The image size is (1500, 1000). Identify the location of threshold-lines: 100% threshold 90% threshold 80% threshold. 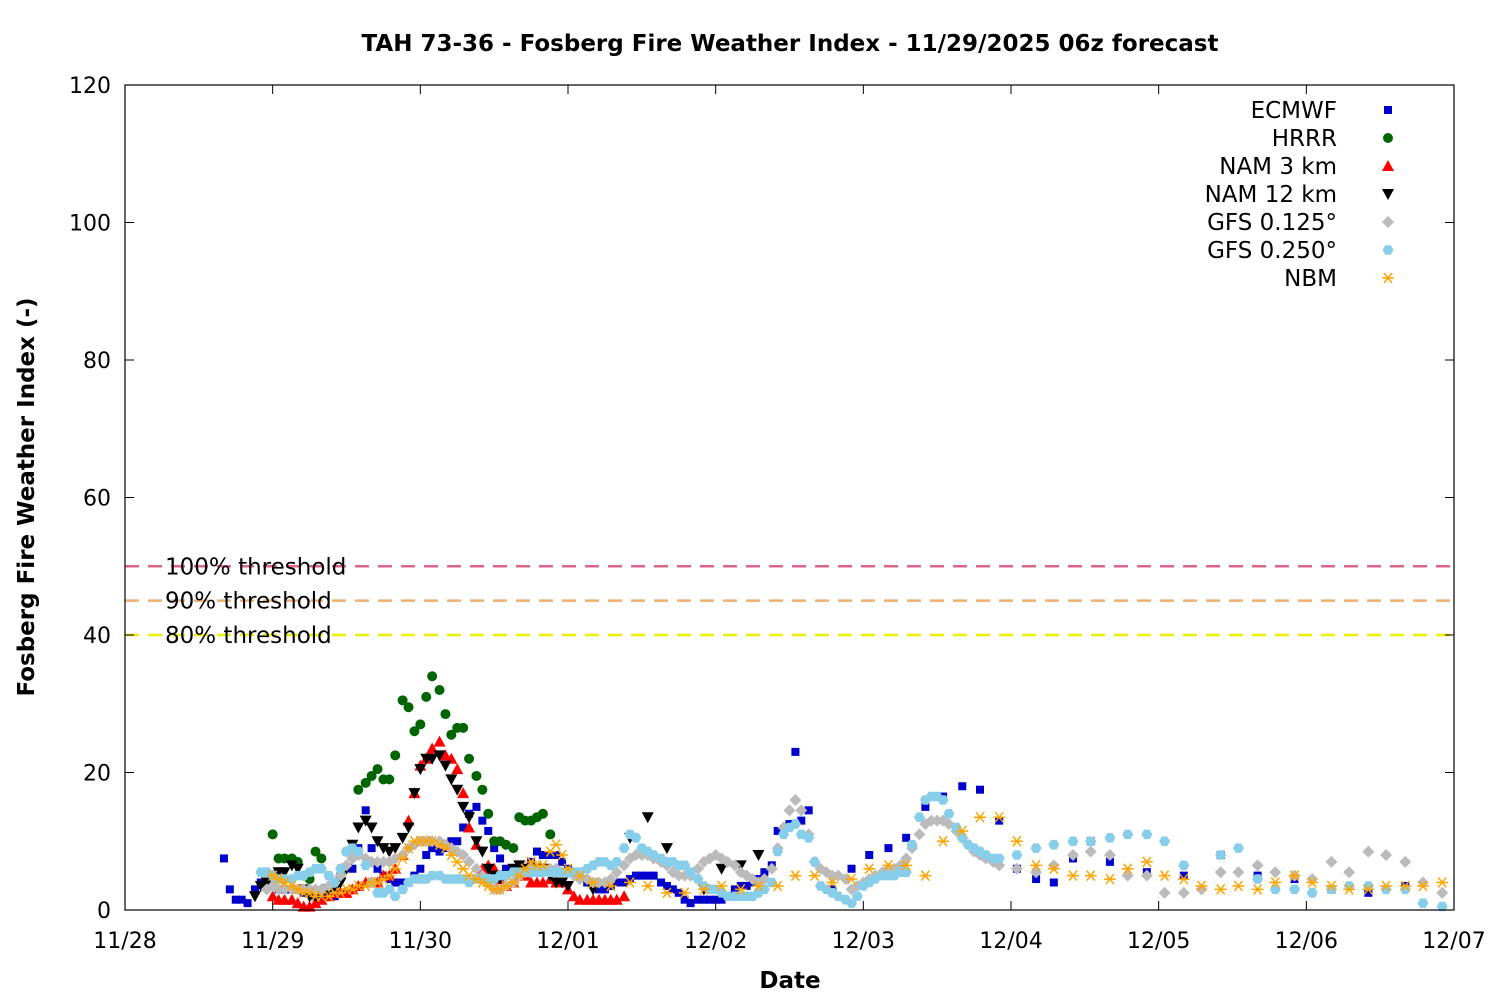
(789, 601).